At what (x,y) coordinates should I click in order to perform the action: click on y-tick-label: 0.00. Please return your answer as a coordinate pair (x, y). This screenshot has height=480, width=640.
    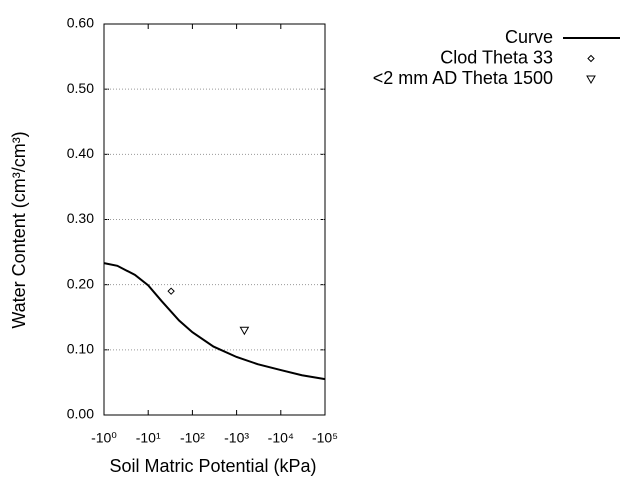
    Looking at the image, I should click on (80, 414).